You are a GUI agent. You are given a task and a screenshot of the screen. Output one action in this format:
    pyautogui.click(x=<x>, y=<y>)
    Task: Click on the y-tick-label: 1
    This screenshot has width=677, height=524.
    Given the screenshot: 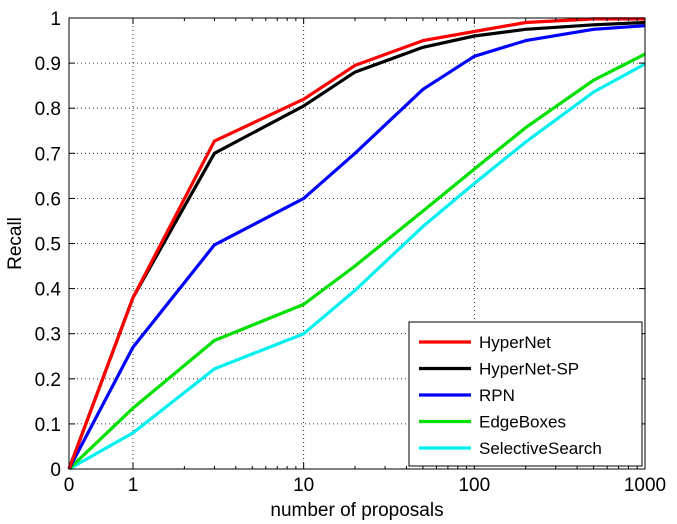 What is the action you would take?
    pyautogui.click(x=55, y=19)
    